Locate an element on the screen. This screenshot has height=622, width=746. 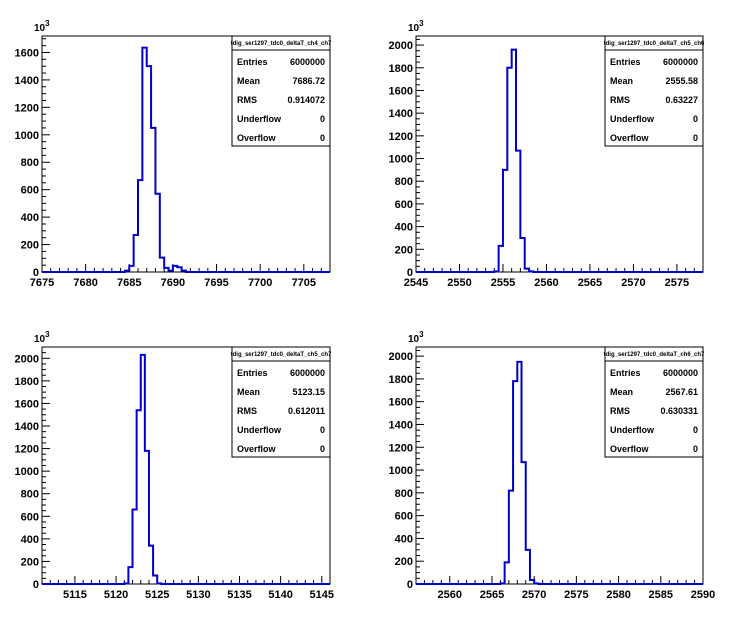
x-tick-label: 2575 is located at coordinates (576, 595).